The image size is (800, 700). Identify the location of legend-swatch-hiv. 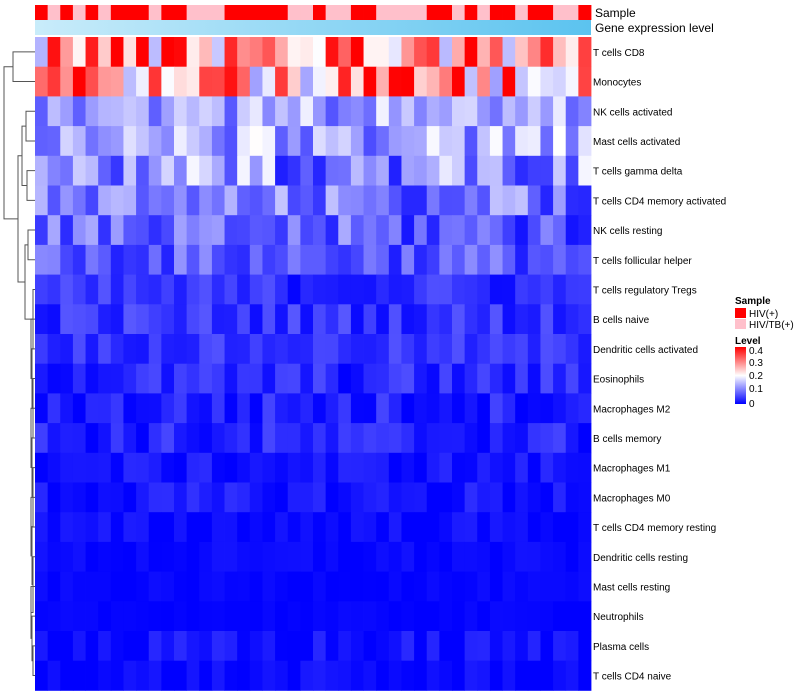
(740, 313).